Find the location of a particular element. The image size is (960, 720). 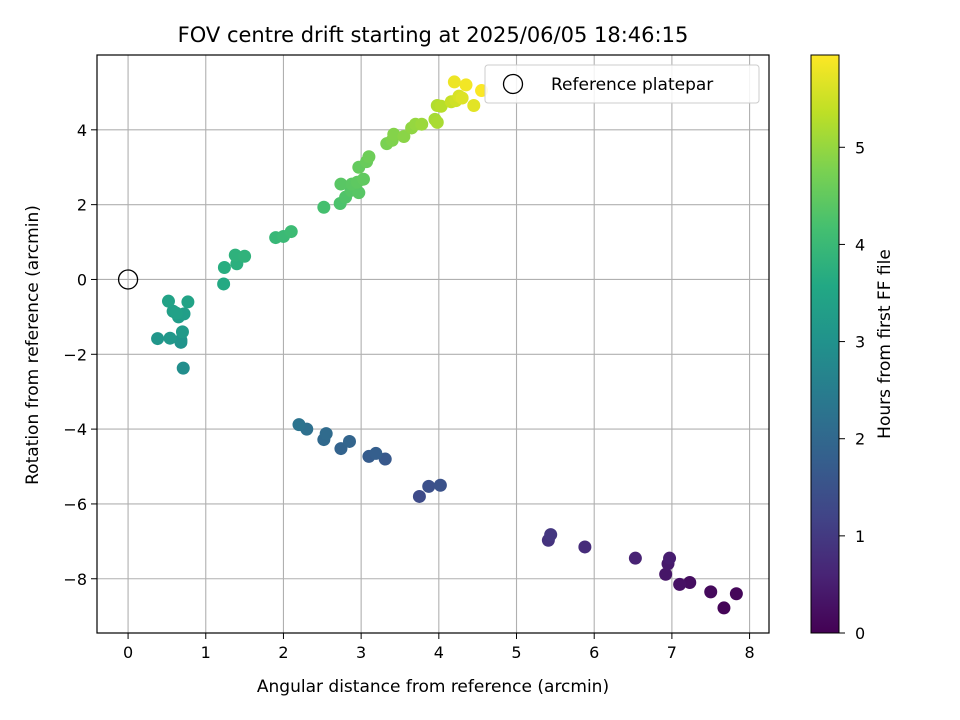

colorbar-tick-label: 3 is located at coordinates (860, 342).